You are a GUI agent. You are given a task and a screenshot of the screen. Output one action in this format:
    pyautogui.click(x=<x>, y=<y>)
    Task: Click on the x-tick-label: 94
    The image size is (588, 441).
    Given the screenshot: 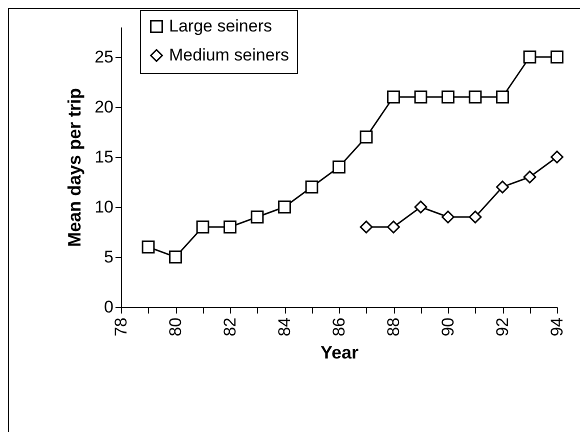 What is the action you would take?
    pyautogui.click(x=557, y=327)
    